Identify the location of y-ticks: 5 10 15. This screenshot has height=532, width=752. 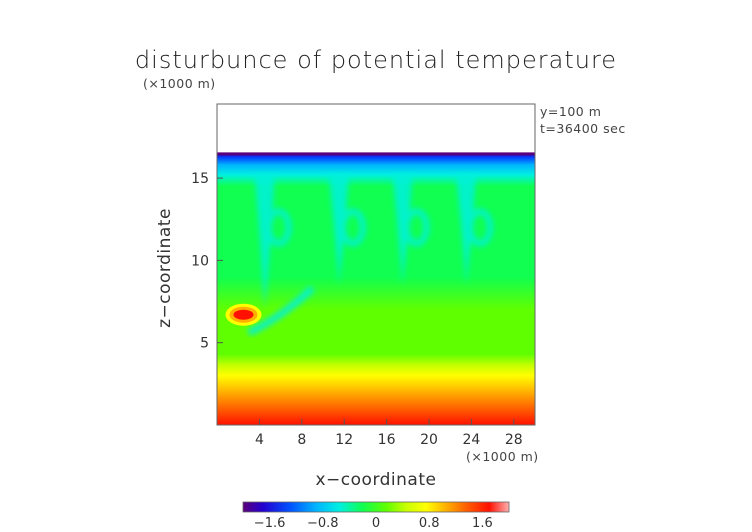
(207, 261).